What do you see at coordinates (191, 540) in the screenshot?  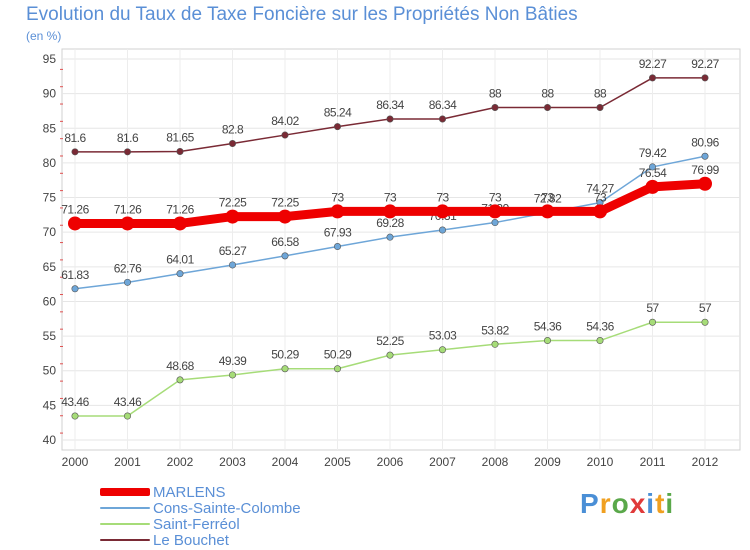 I see `legend-label: Le Bouchet` at bounding box center [191, 540].